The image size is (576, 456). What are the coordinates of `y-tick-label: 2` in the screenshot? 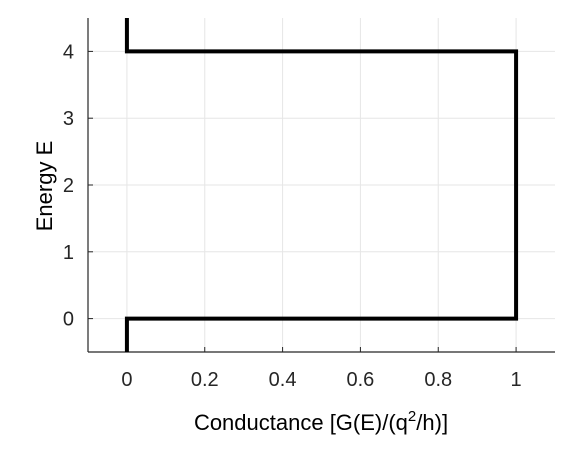 It's located at (68, 186).